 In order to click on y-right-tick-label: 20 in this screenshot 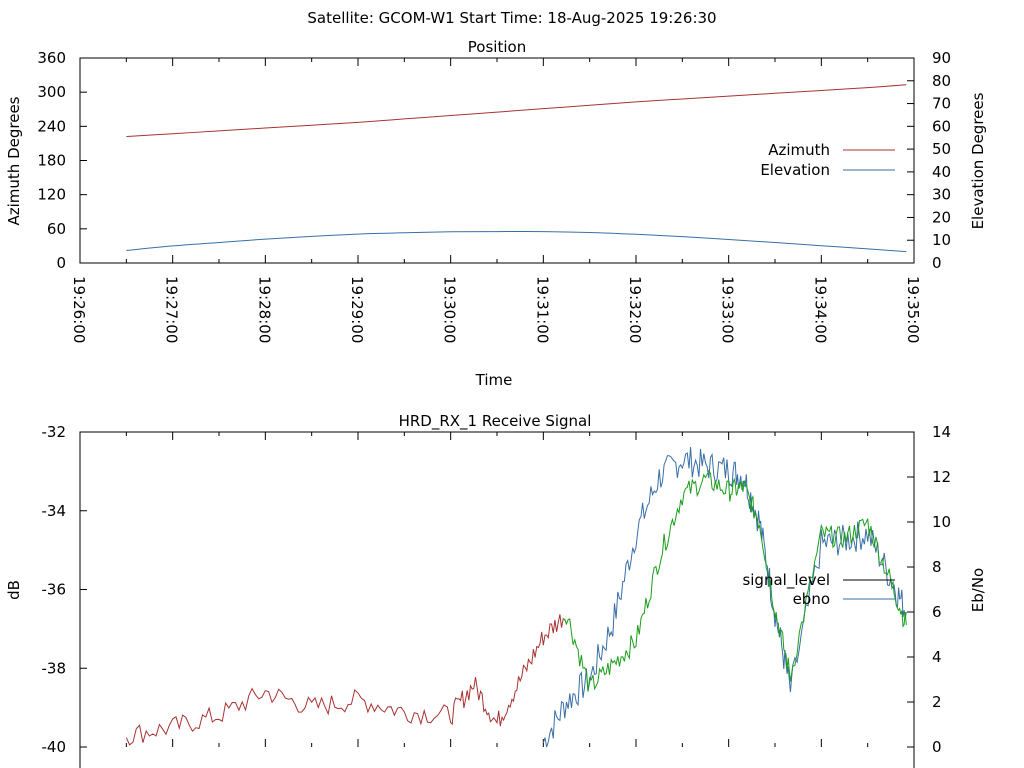, I will do `click(941, 217)`.